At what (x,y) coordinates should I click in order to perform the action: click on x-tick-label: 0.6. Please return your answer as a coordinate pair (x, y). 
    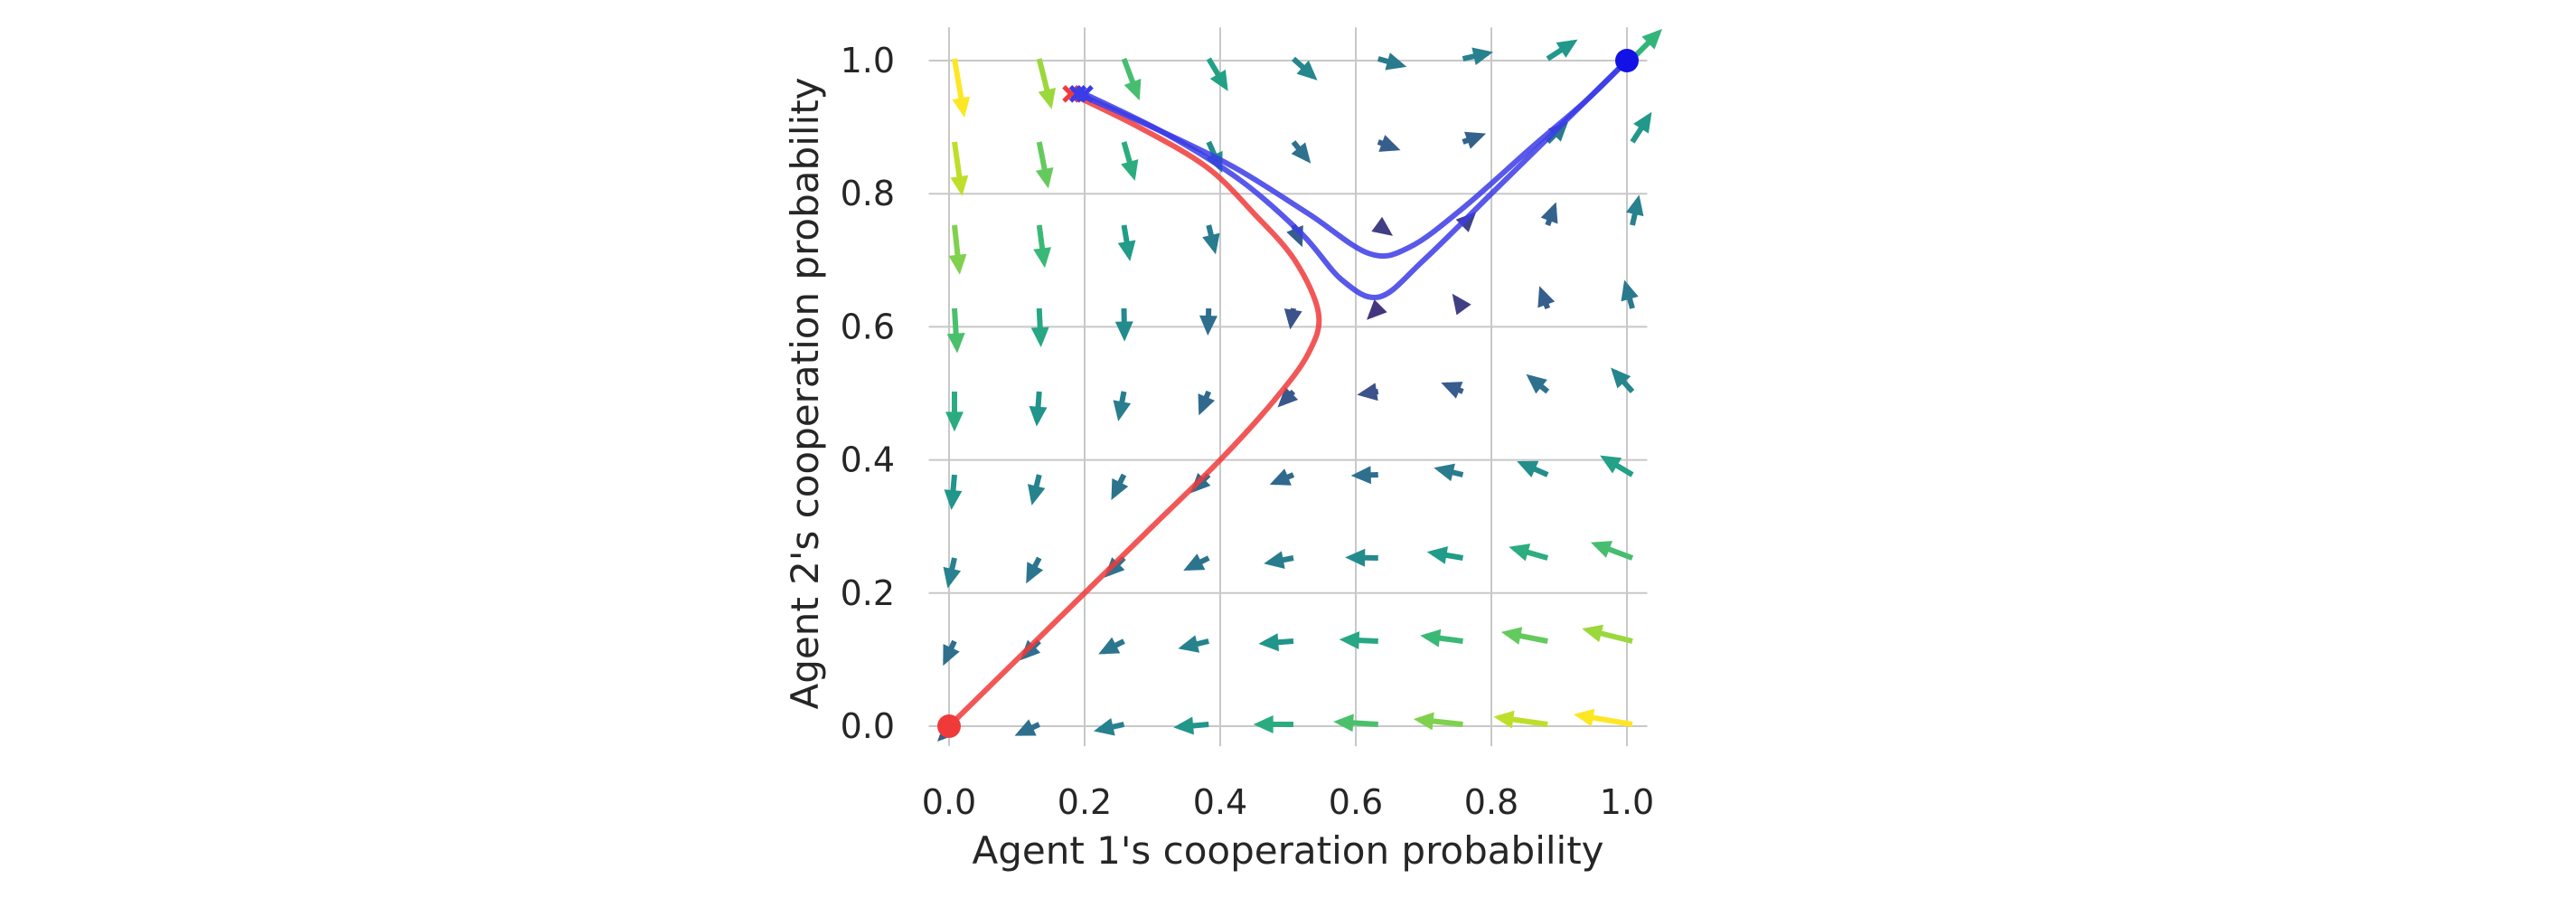
    Looking at the image, I should click on (1356, 802).